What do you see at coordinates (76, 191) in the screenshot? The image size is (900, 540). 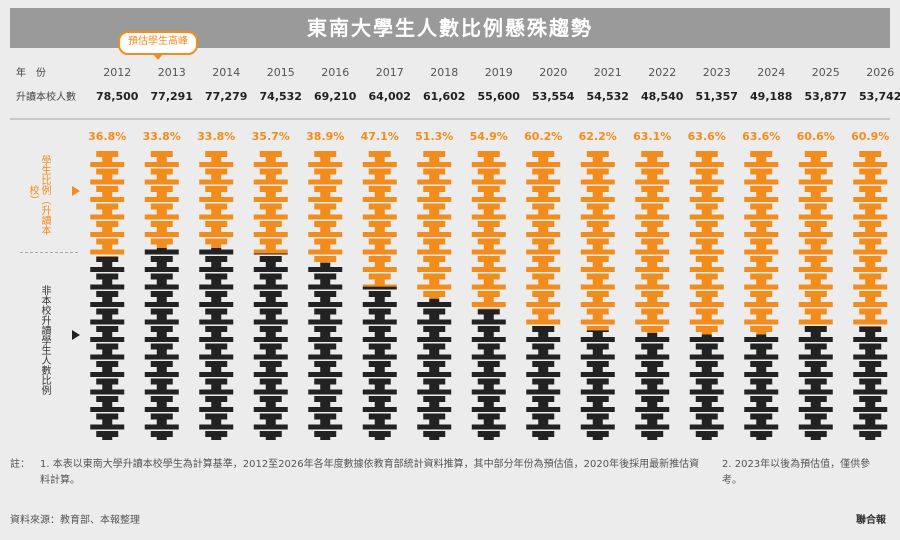 I see `arrow-orange-icon` at bounding box center [76, 191].